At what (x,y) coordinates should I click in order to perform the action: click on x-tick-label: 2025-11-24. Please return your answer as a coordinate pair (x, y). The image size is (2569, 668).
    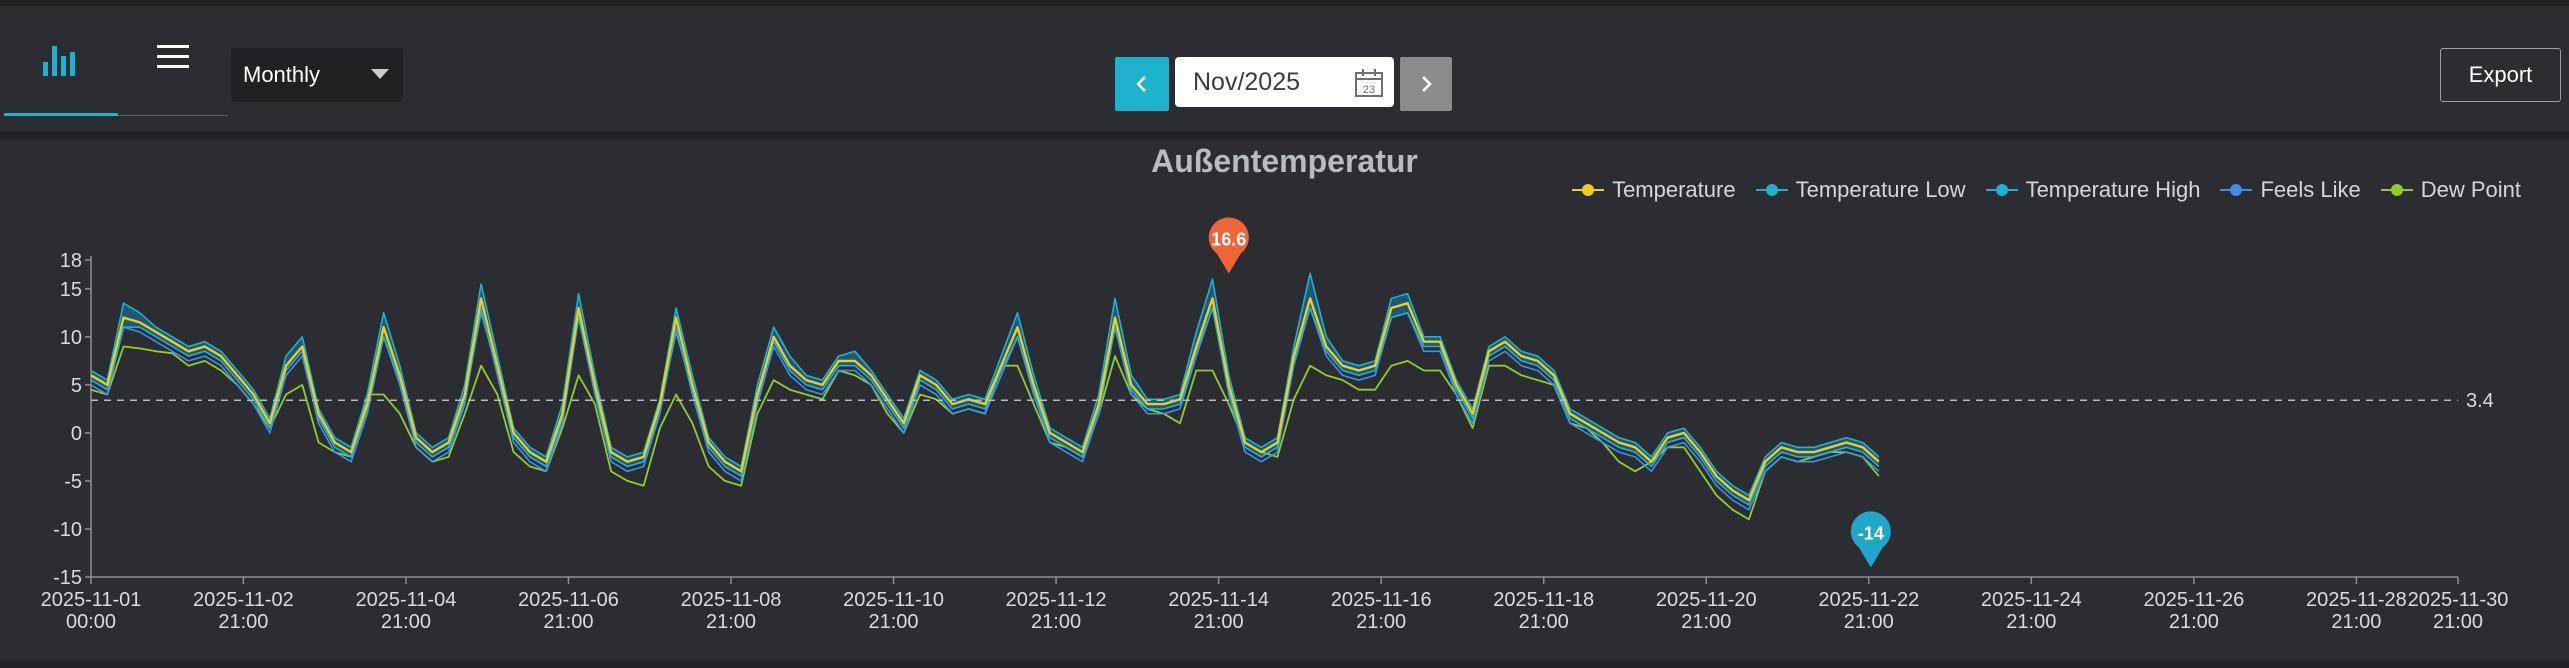
    Looking at the image, I should click on (2031, 600).